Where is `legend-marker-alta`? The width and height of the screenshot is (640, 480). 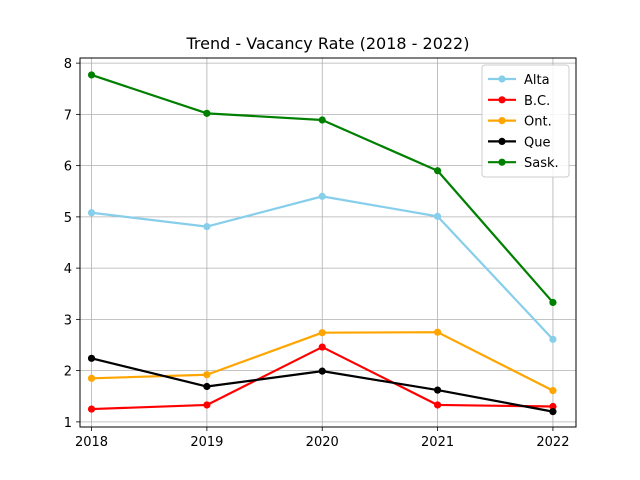 legend-marker-alta is located at coordinates (502, 79).